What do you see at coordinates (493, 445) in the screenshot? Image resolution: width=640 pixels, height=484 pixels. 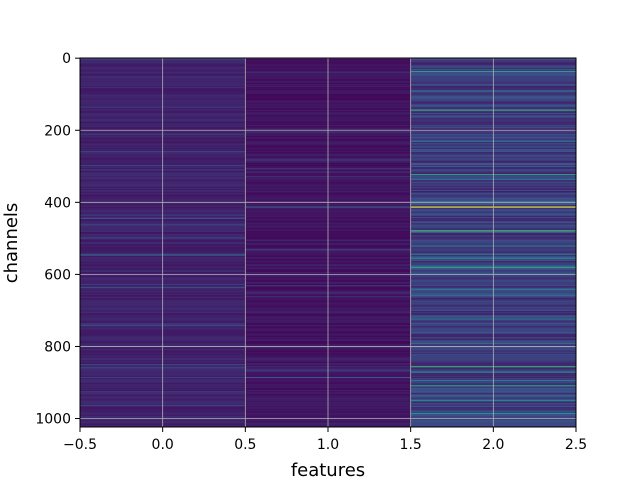 I see `x-tick-label: 2.0` at bounding box center [493, 445].